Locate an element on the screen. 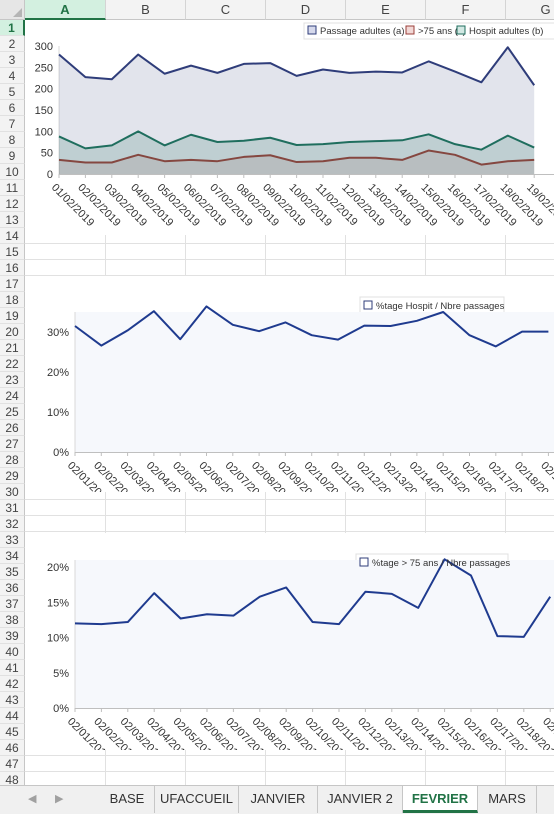  column-header-e: E is located at coordinates (386, 10).